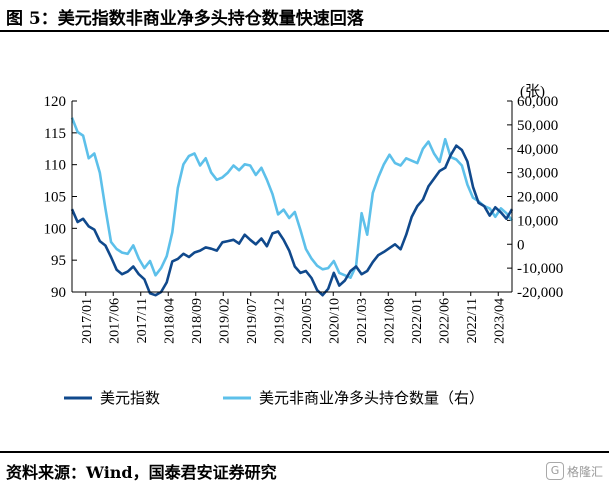 This screenshot has height=490, width=609. What do you see at coordinates (472, 320) in the screenshot?
I see `x-tick-label: 2022/11` at bounding box center [472, 320].